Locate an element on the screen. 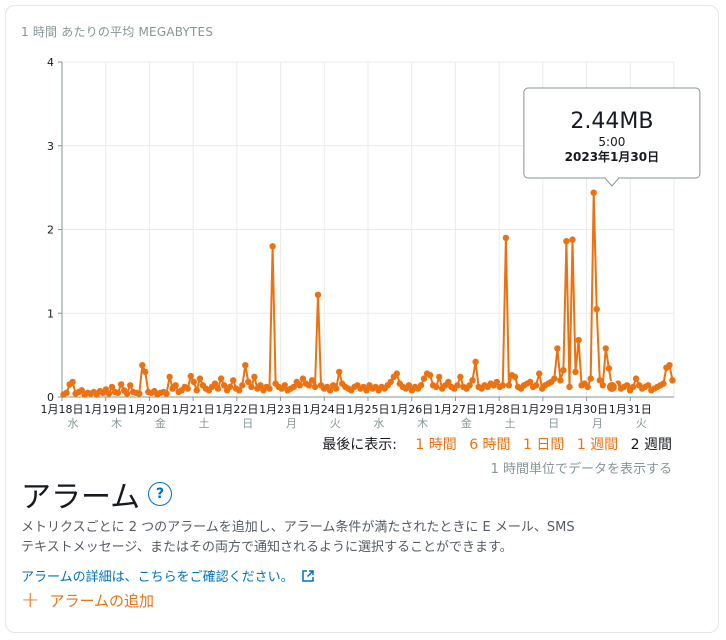 The image size is (726, 640). x-tick-label: 1月18日 is located at coordinates (62, 409).